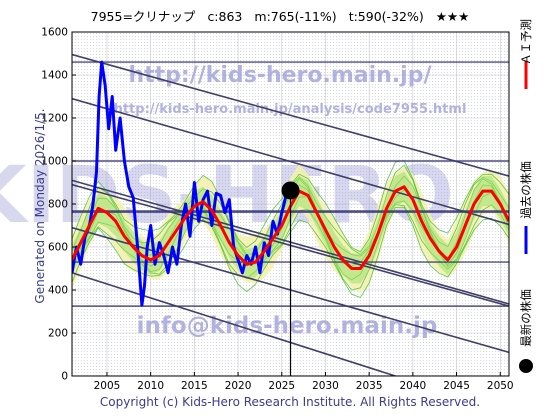 This screenshot has height=420, width=560. I want to click on x-axis: 2005 2010 2015 2020 2025 2030 2035 2040 2045 2050, so click(304, 382).